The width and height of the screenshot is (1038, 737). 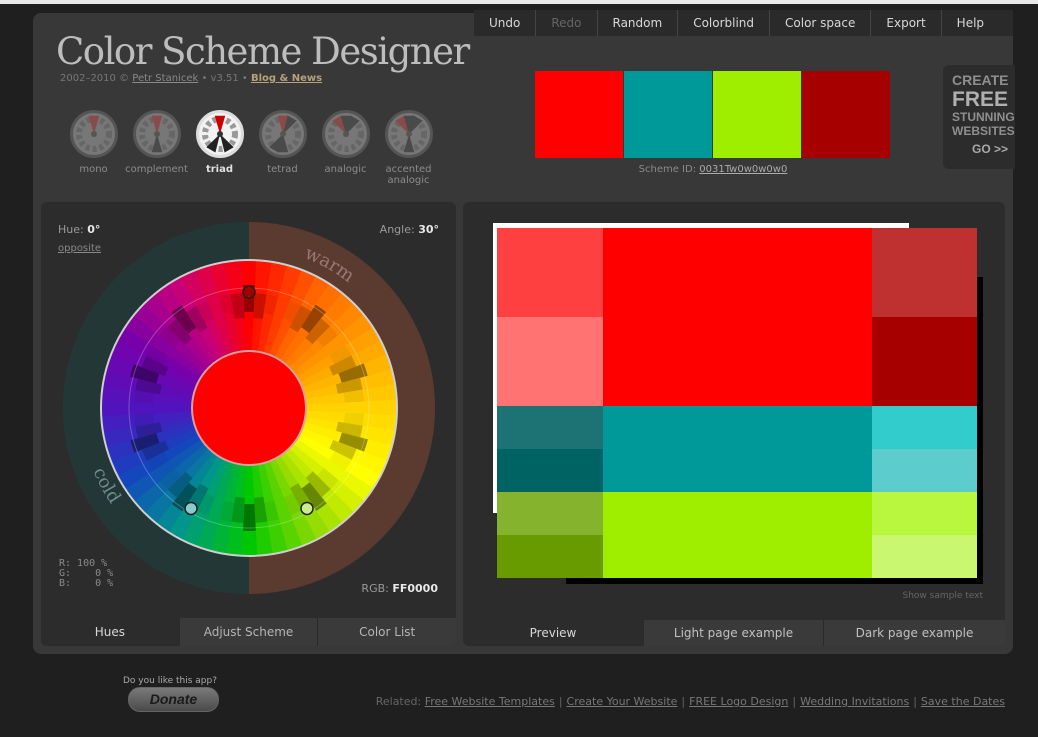 I want to click on type-mono: mono, so click(x=93, y=148).